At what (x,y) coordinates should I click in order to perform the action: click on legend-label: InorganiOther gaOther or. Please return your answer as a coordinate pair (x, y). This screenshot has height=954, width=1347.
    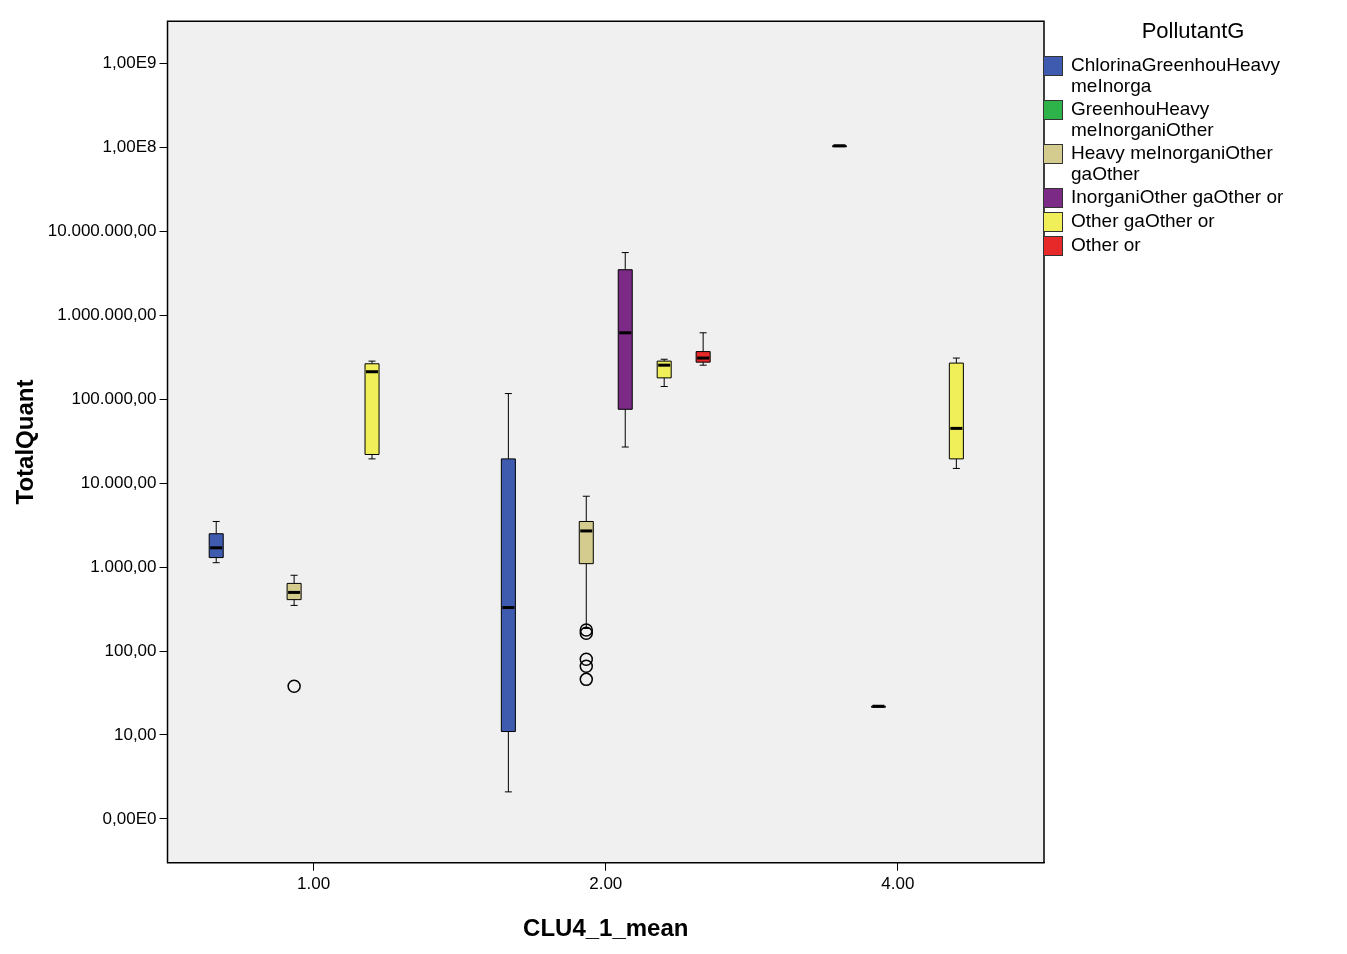
    Looking at the image, I should click on (1177, 196).